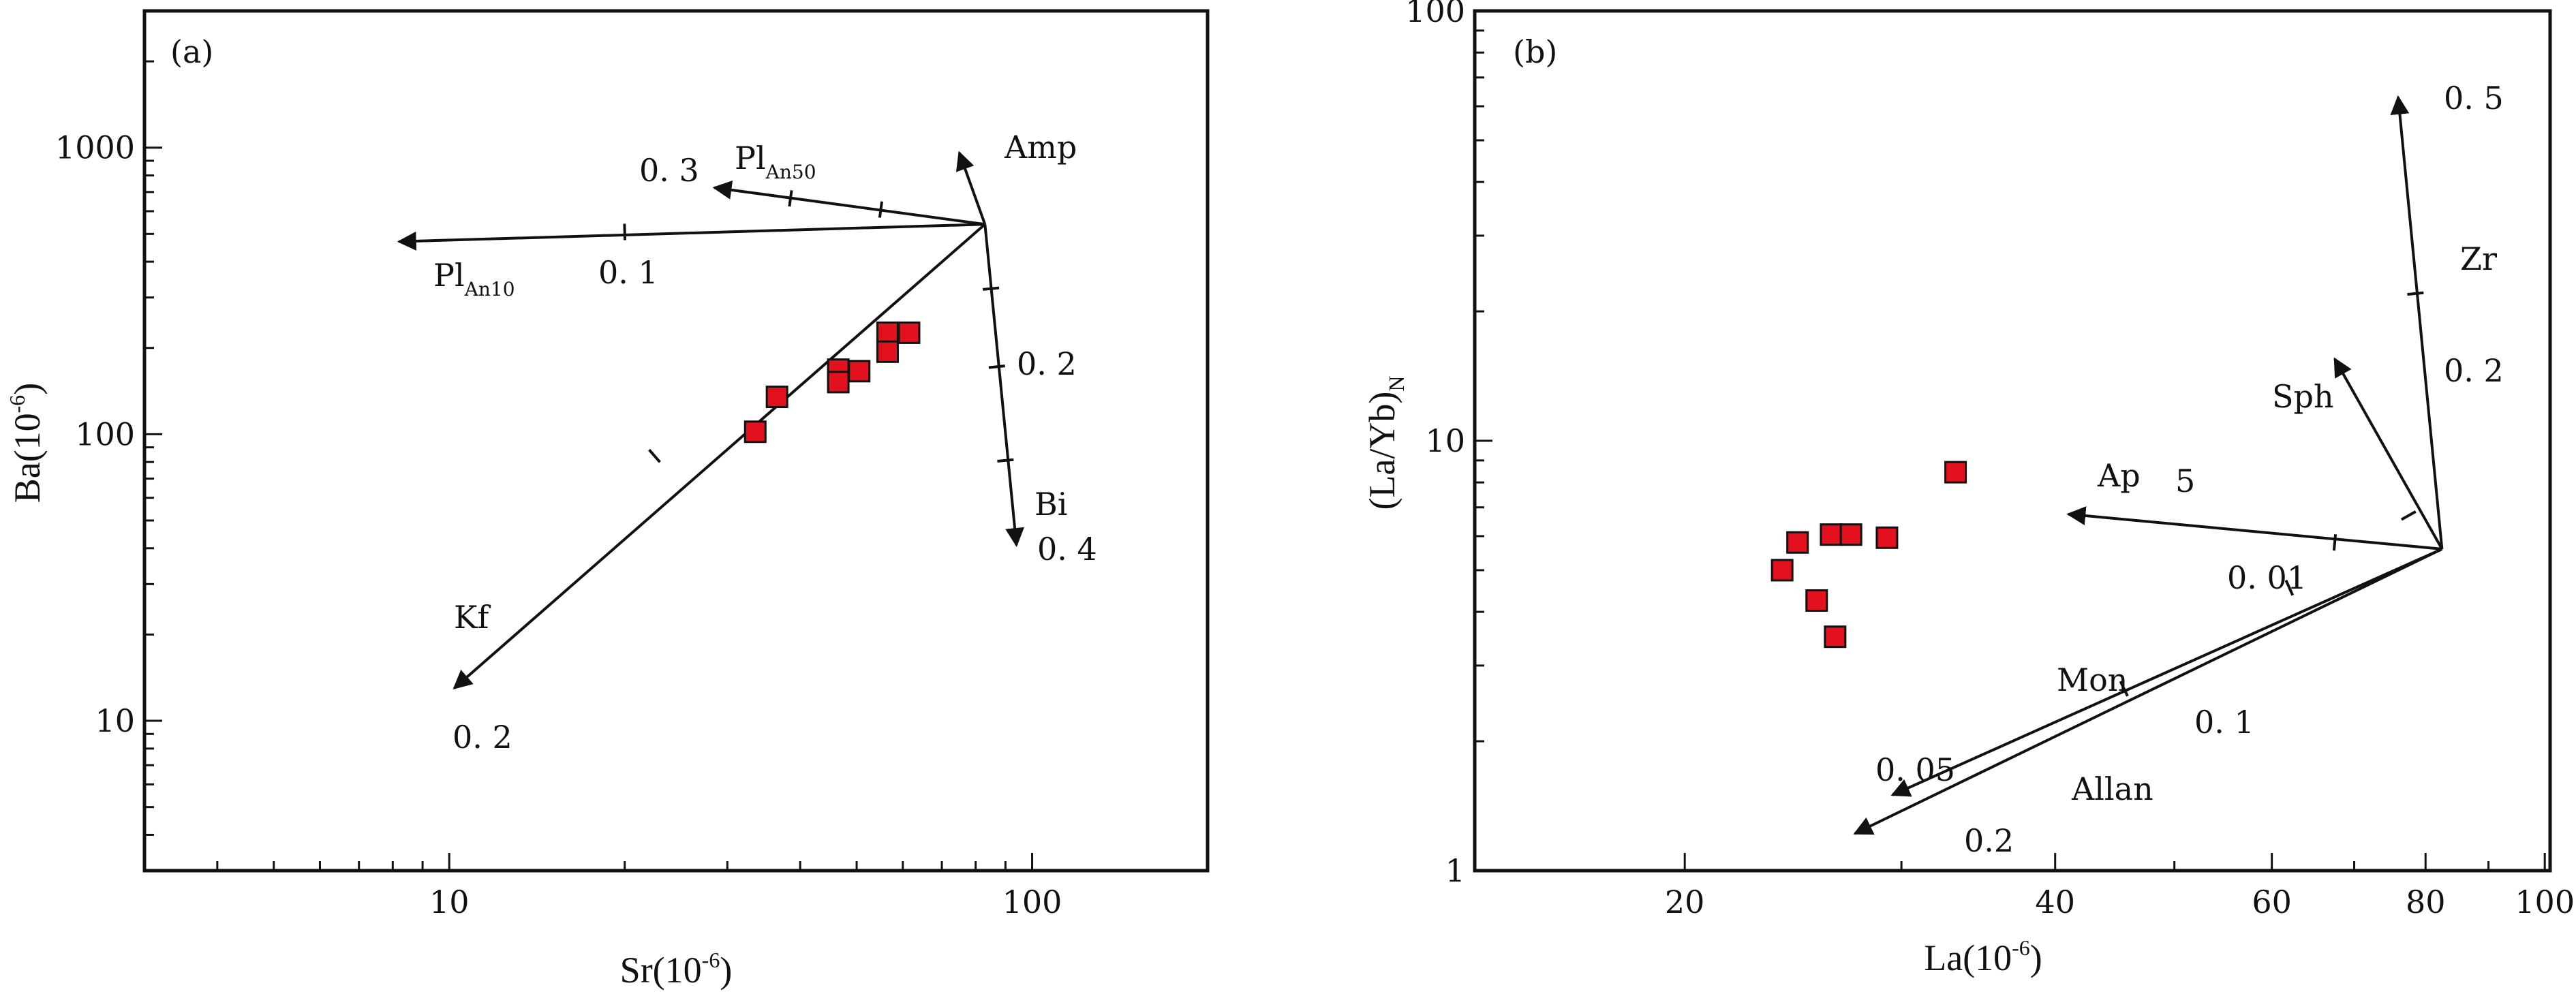 The image size is (2576, 996). What do you see at coordinates (971, 188) in the screenshot?
I see `vector-amp` at bounding box center [971, 188].